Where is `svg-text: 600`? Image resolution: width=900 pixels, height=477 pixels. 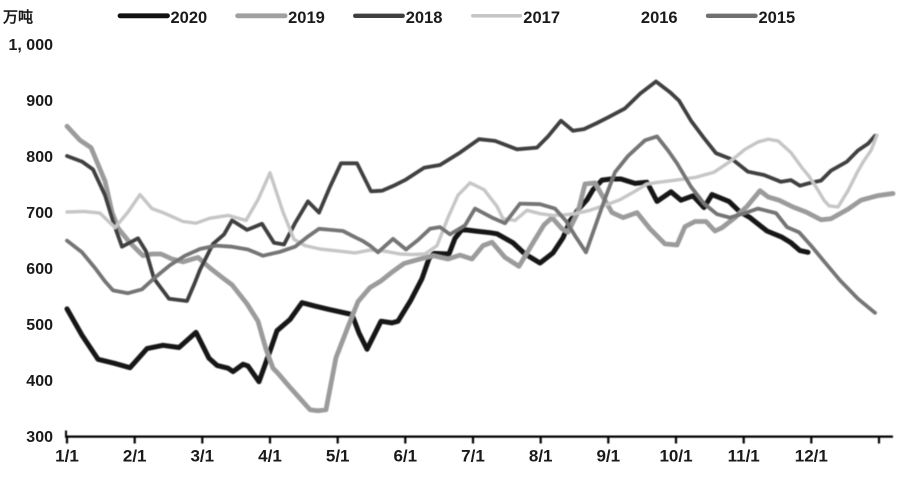
svg-text: 600 is located at coordinates (39, 269).